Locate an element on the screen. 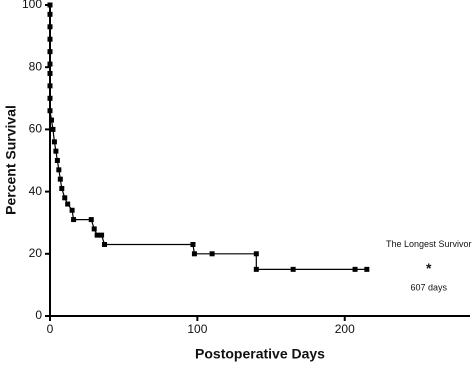 This screenshot has width=474, height=389. y-tick-label: 100 is located at coordinates (32, 5).